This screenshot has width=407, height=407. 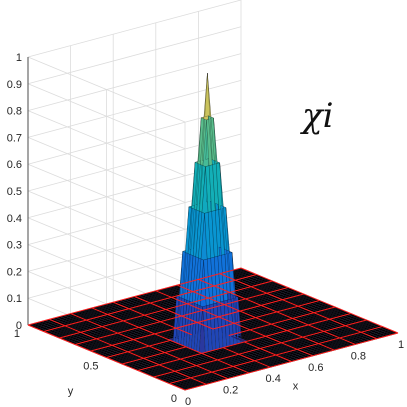 What do you see at coordinates (14, 138) in the screenshot?
I see `z-tick-label: 0.7` at bounding box center [14, 138].